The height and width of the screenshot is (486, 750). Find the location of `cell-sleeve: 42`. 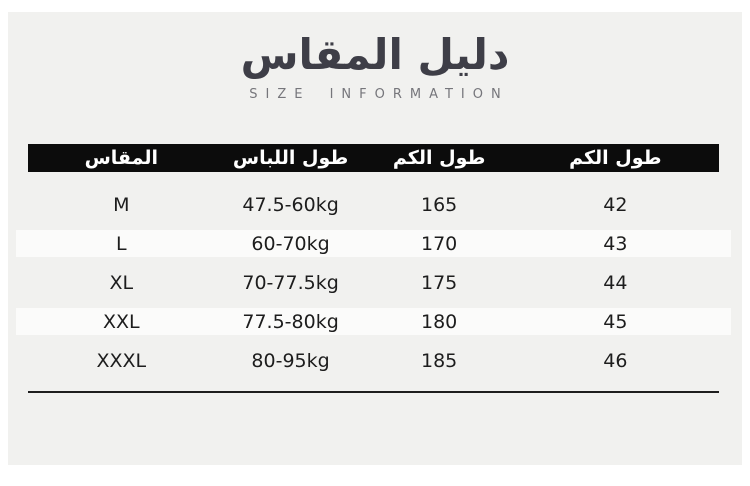

cell-sleeve: 42 is located at coordinates (615, 204).